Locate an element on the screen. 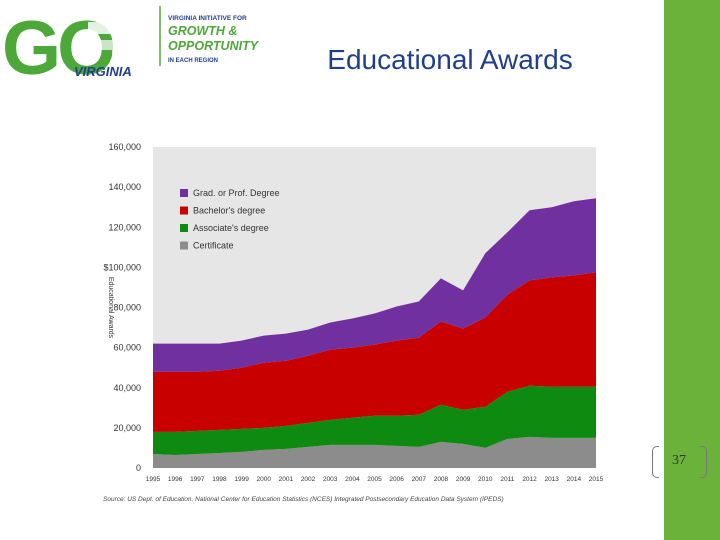 The height and width of the screenshot is (540, 720). x-tick-label: 2001 is located at coordinates (286, 479).